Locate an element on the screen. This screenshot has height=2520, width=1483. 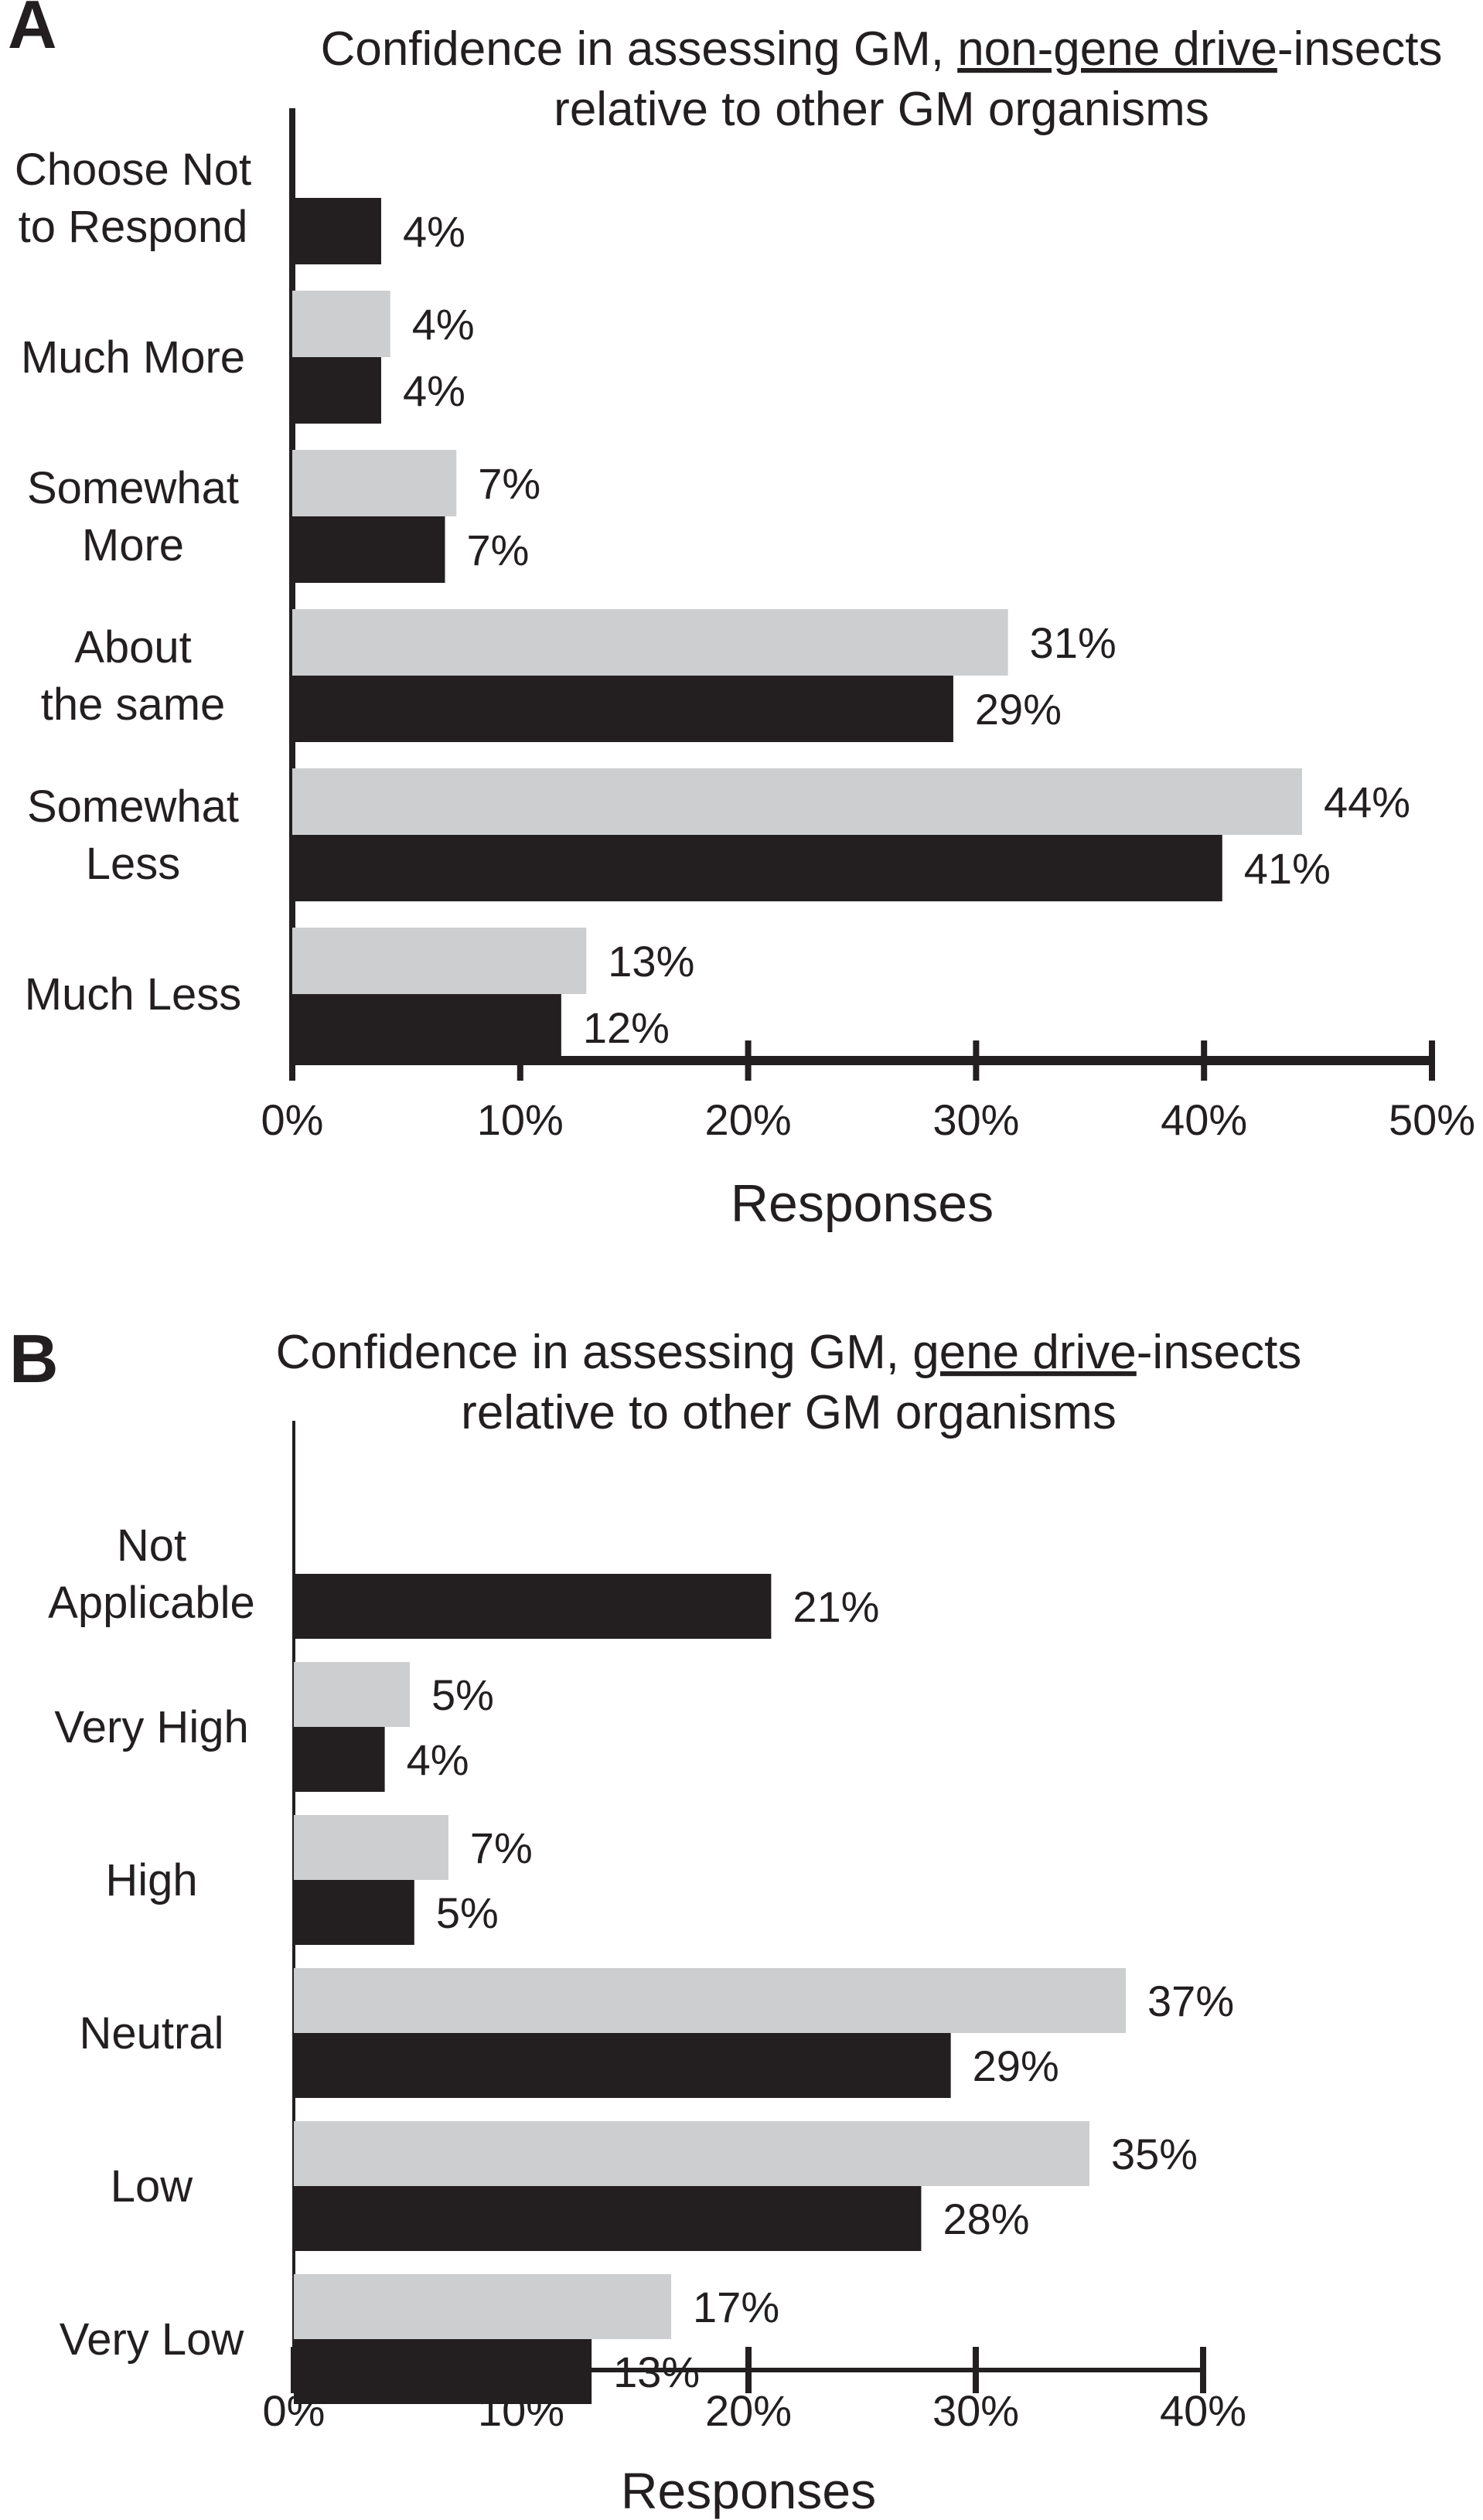
category-label: Much More is located at coordinates (133, 357).